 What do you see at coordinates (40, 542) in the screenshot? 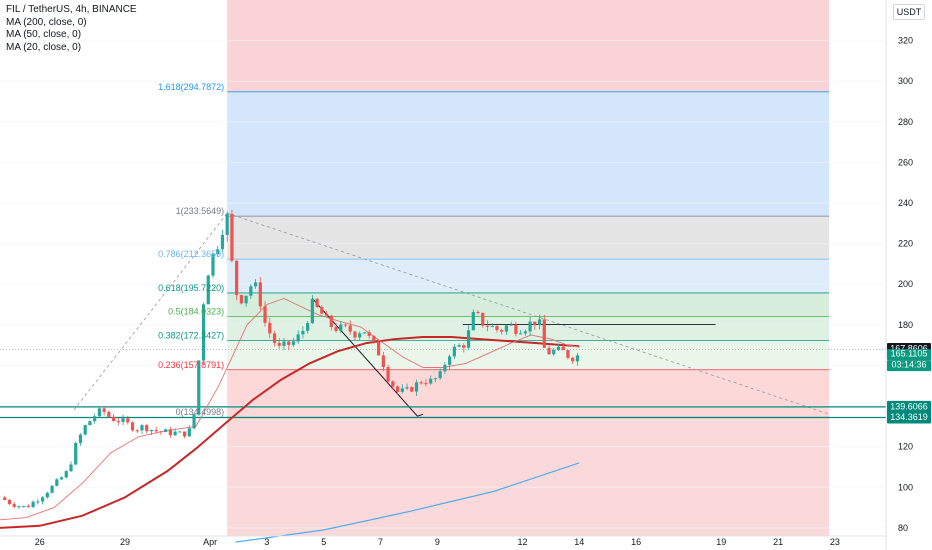
I see `time-tick-0: 26` at bounding box center [40, 542].